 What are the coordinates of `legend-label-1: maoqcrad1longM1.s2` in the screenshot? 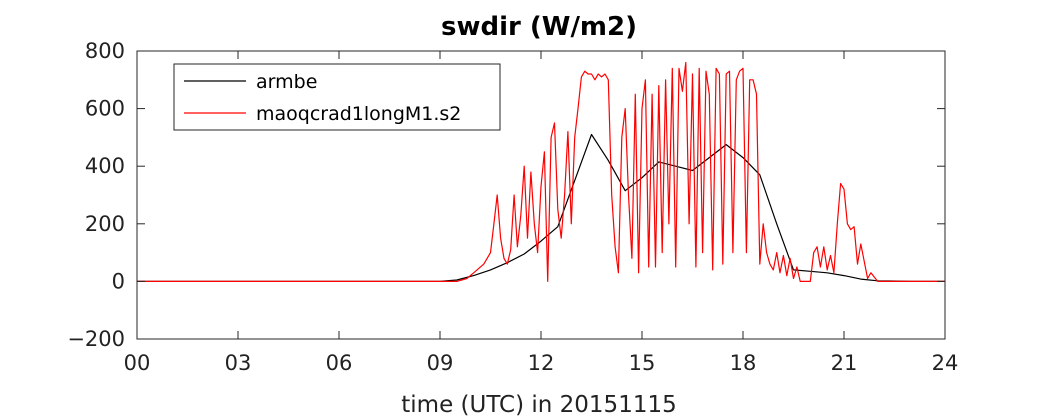 It's located at (358, 114).